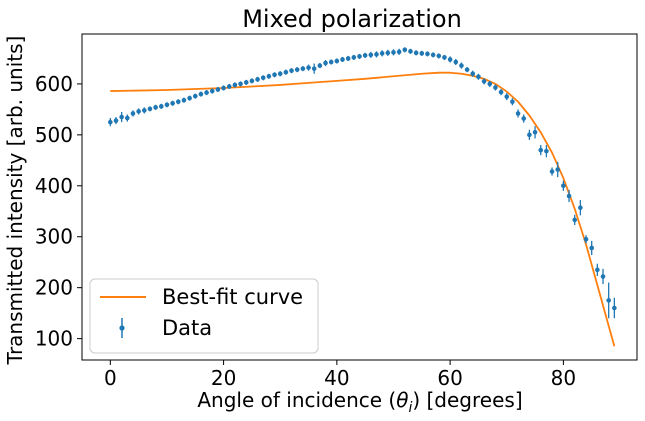 This screenshot has width=645, height=421. Describe the element at coordinates (467, 400) in the screenshot. I see `x-axis-title-part-2: ) [degrees]` at that location.